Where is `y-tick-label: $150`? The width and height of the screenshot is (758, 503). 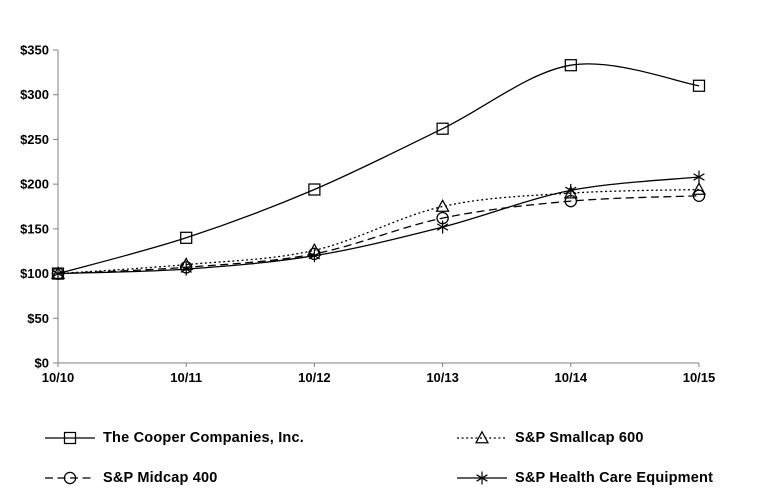 y-tick-label: $150 is located at coordinates (34, 228).